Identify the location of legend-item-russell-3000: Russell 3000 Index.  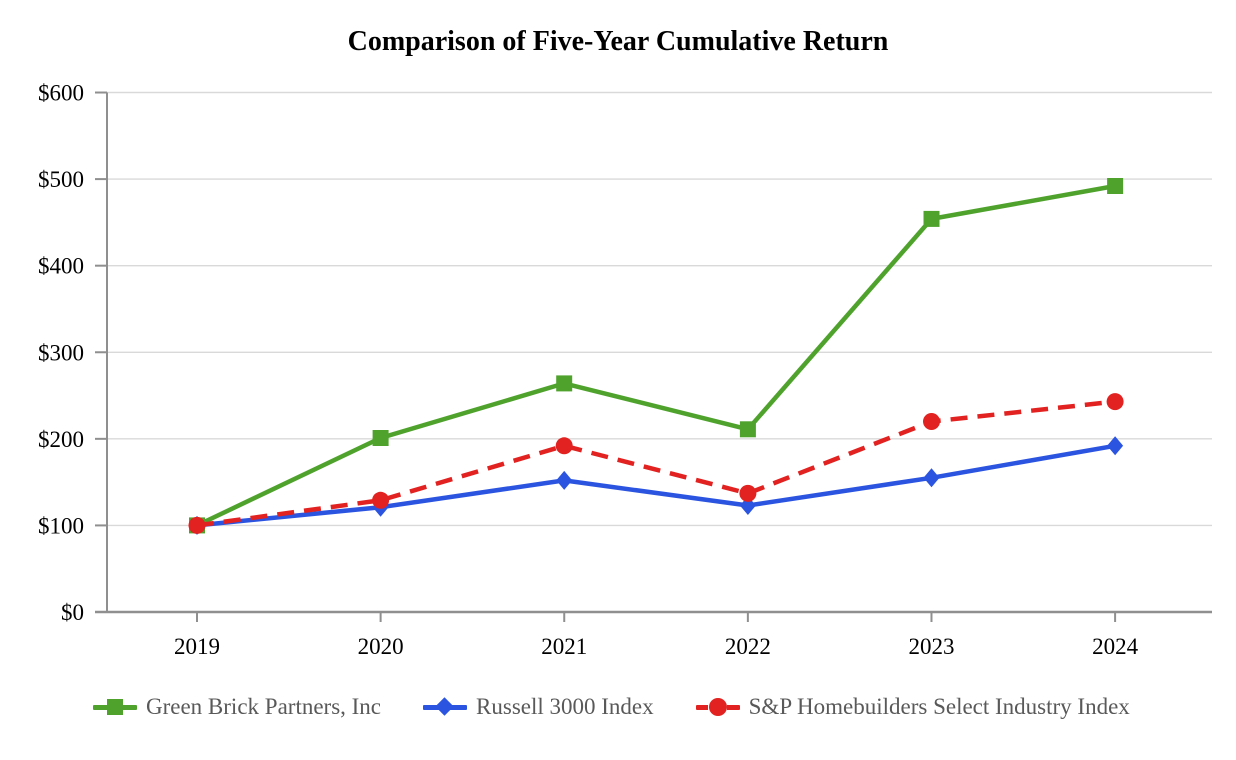
(538, 707).